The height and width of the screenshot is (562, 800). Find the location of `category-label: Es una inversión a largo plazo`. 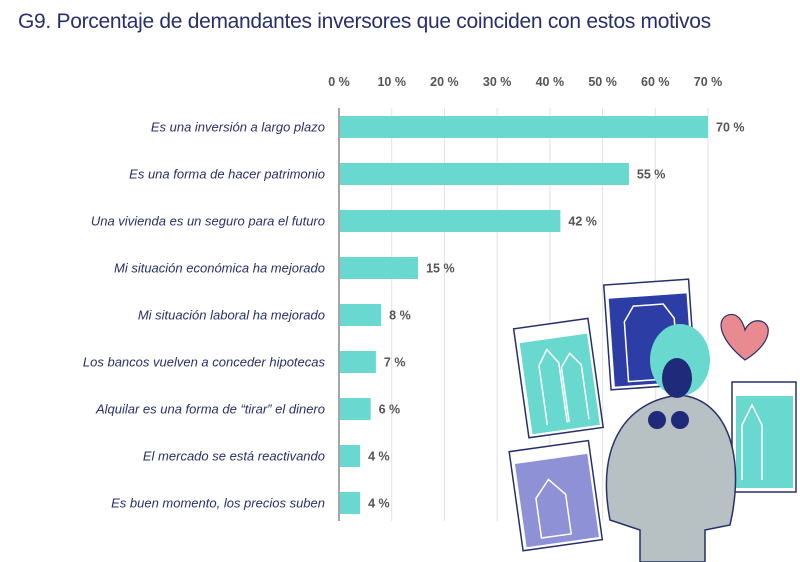

category-label: Es una inversión a largo plazo is located at coordinates (238, 127).